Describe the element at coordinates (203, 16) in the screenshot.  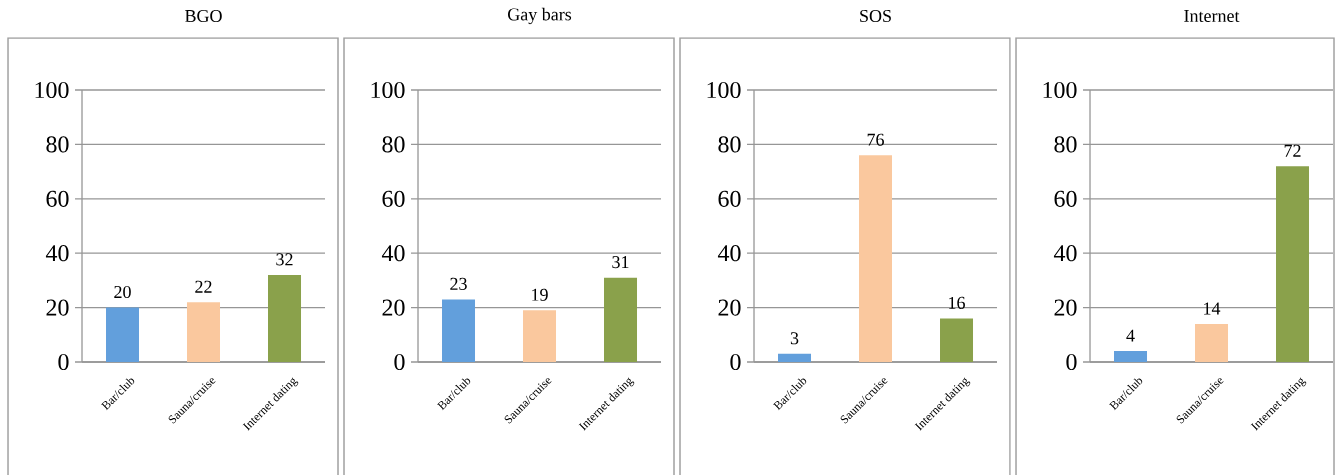
I see `chart-title: BGO` at that location.